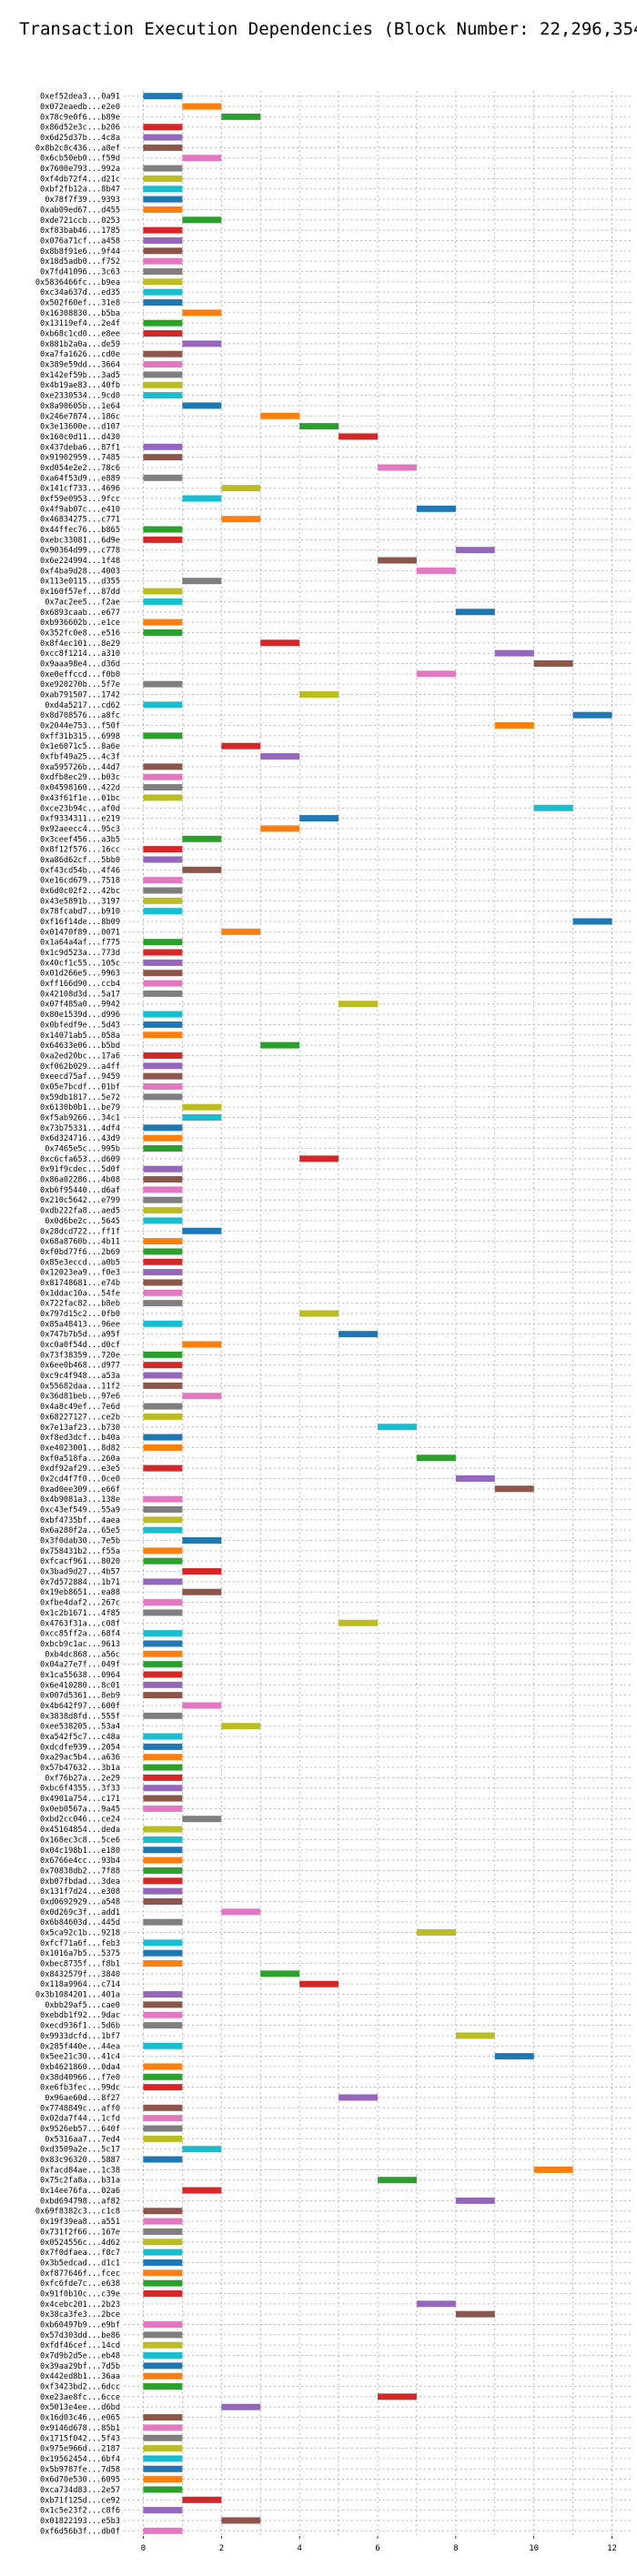  Describe the element at coordinates (80, 2088) in the screenshot. I see `transaction-label: 0xe6fb3fec...99dc` at that location.